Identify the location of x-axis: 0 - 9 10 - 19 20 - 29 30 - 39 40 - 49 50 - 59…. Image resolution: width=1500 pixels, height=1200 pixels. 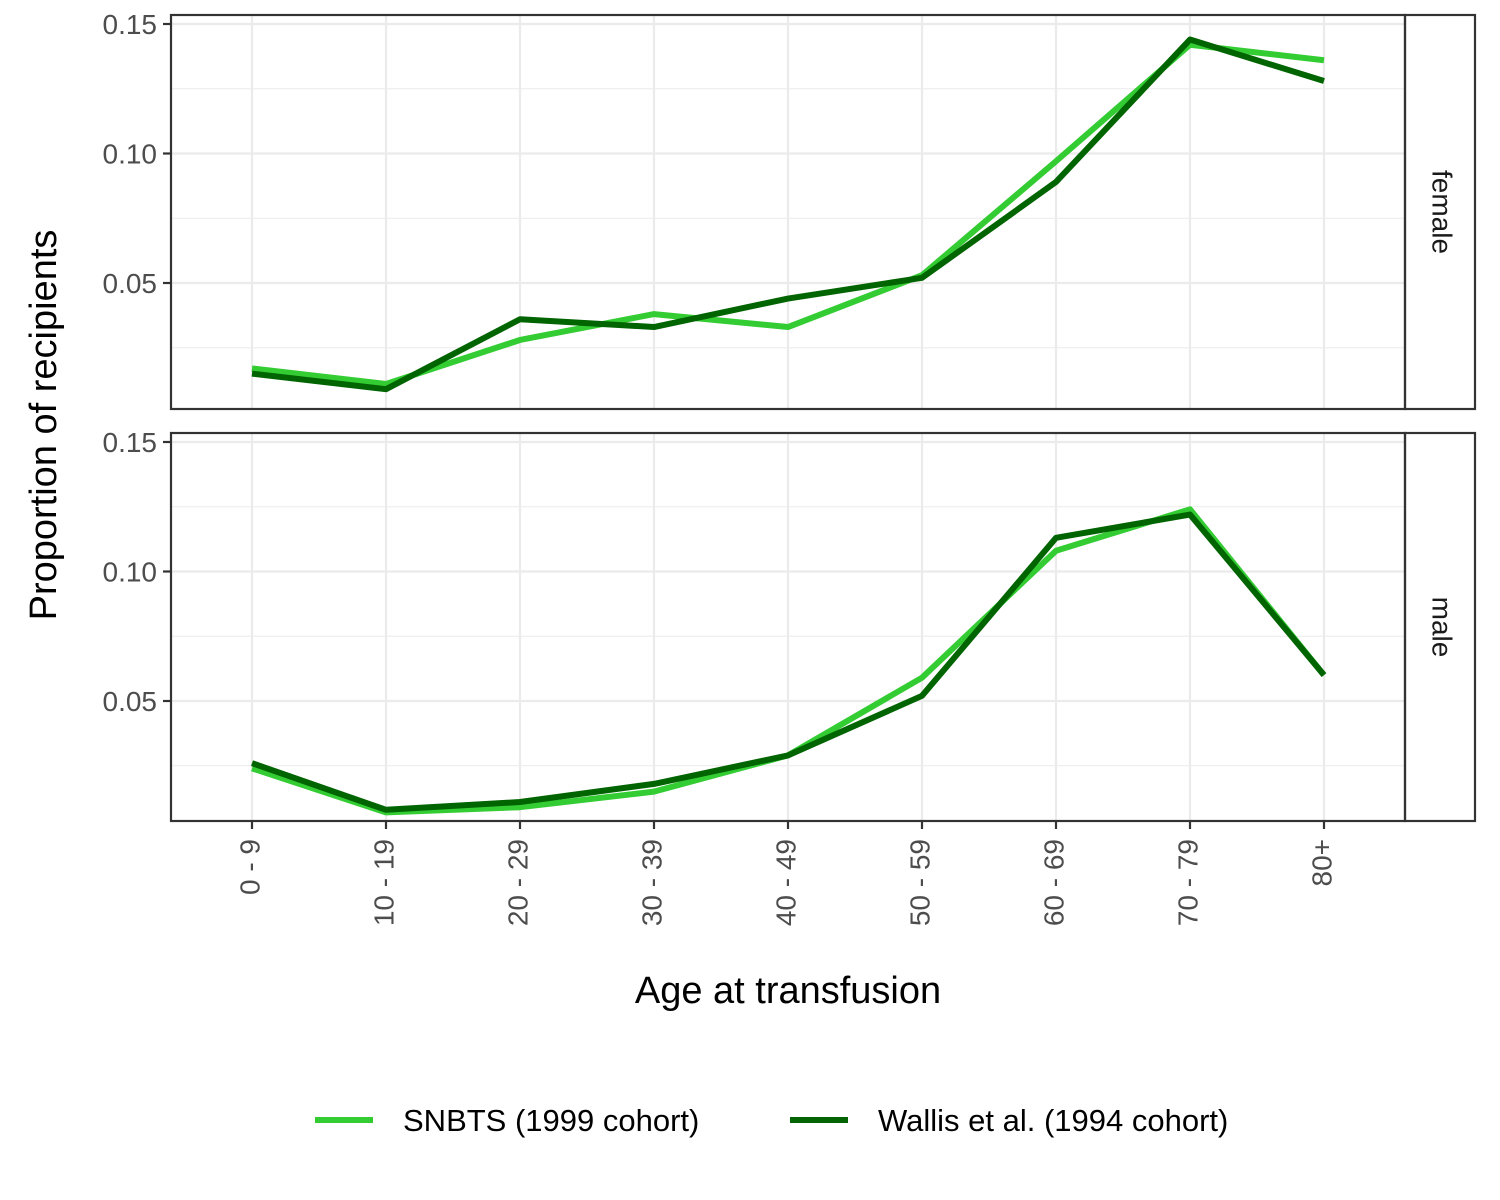
(785, 873).